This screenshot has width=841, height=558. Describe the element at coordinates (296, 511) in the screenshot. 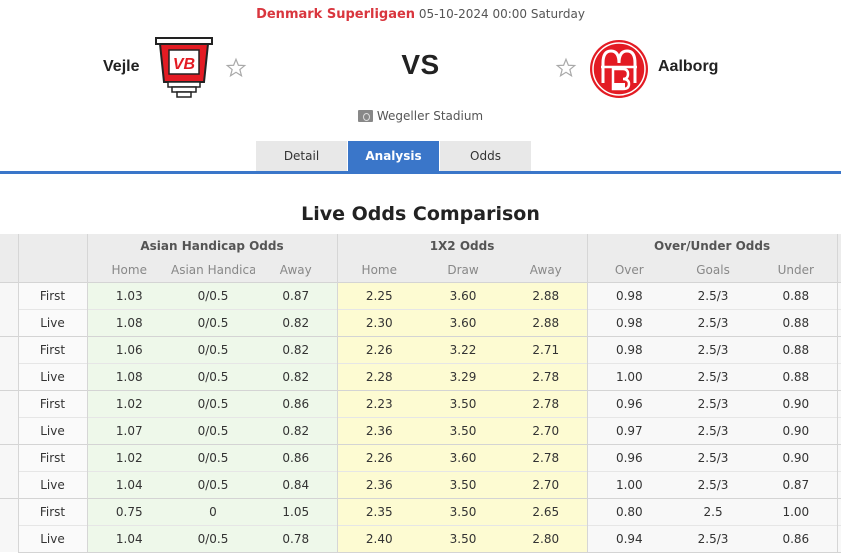

I see `ah-odds-cell: 1.05` at that location.